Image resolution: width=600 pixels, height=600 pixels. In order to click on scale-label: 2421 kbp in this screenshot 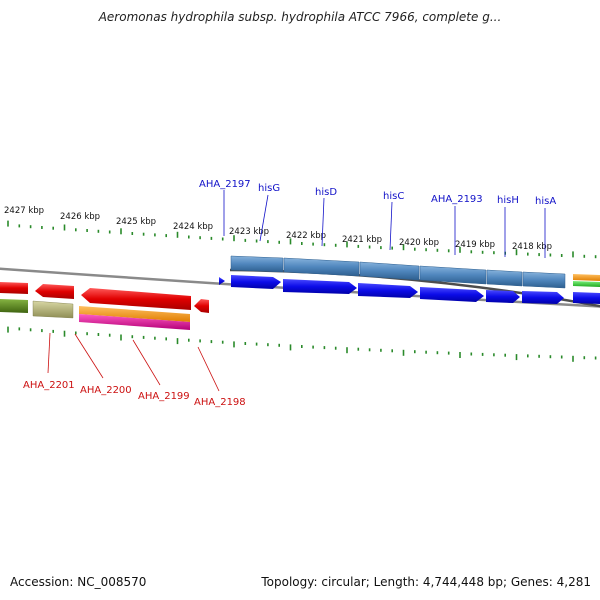, I will do `click(362, 240)`.